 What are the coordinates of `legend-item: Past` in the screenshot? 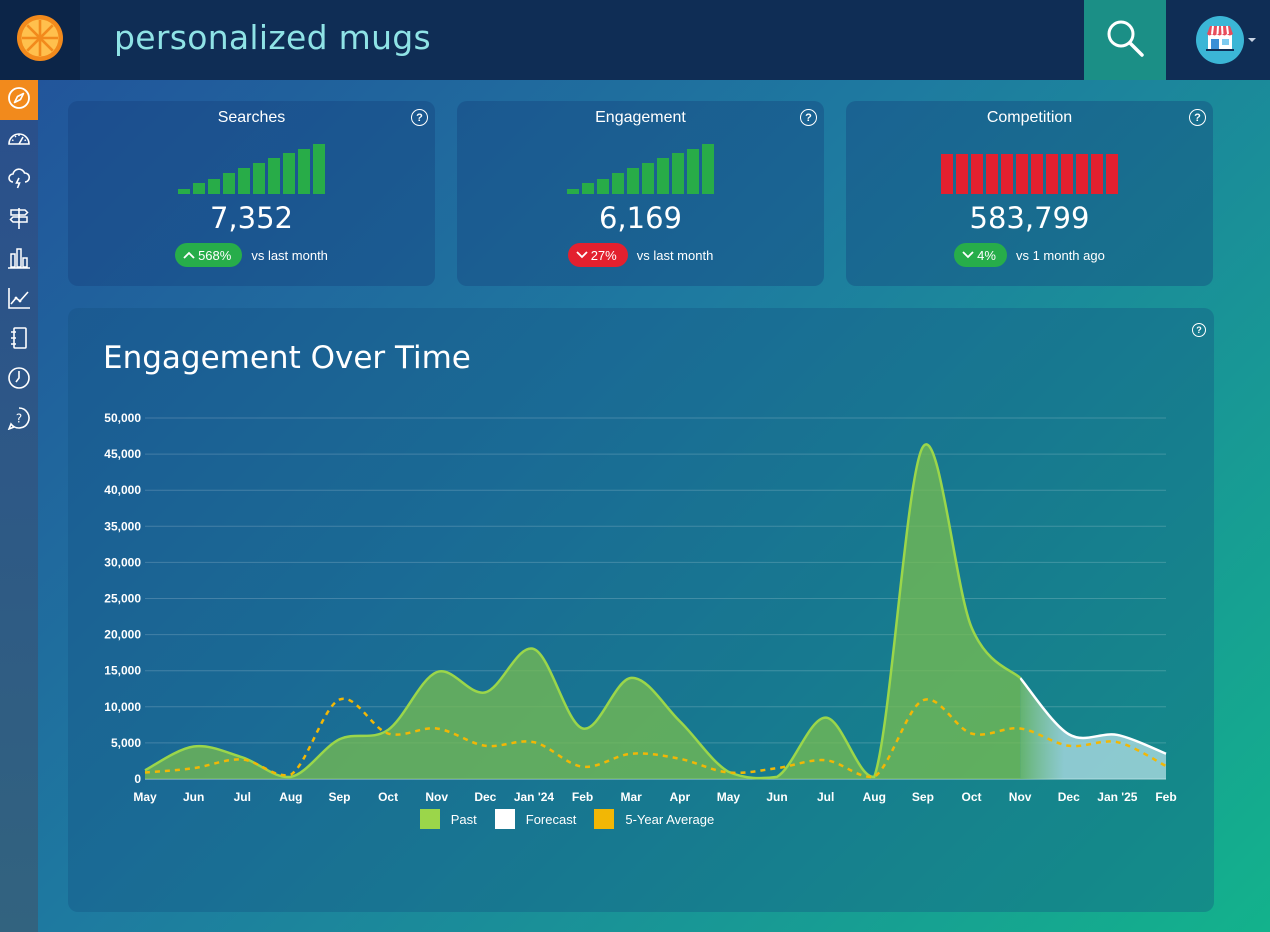 It's located at (448, 819).